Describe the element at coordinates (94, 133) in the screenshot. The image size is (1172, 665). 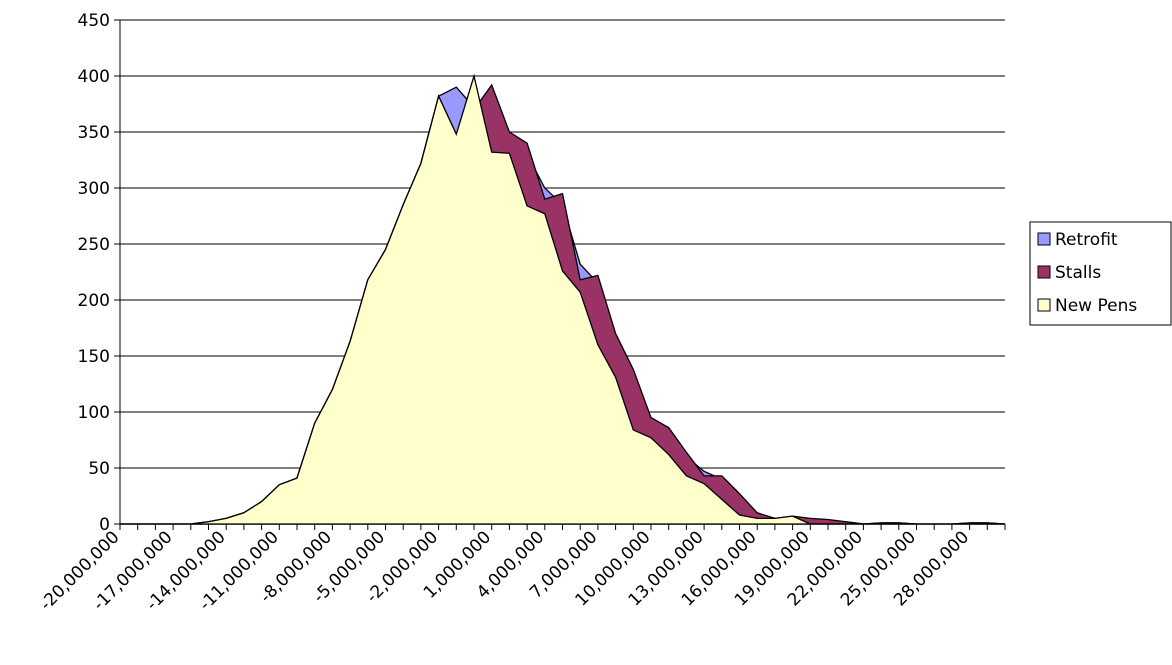
I see `y-tick-label: 350` at that location.